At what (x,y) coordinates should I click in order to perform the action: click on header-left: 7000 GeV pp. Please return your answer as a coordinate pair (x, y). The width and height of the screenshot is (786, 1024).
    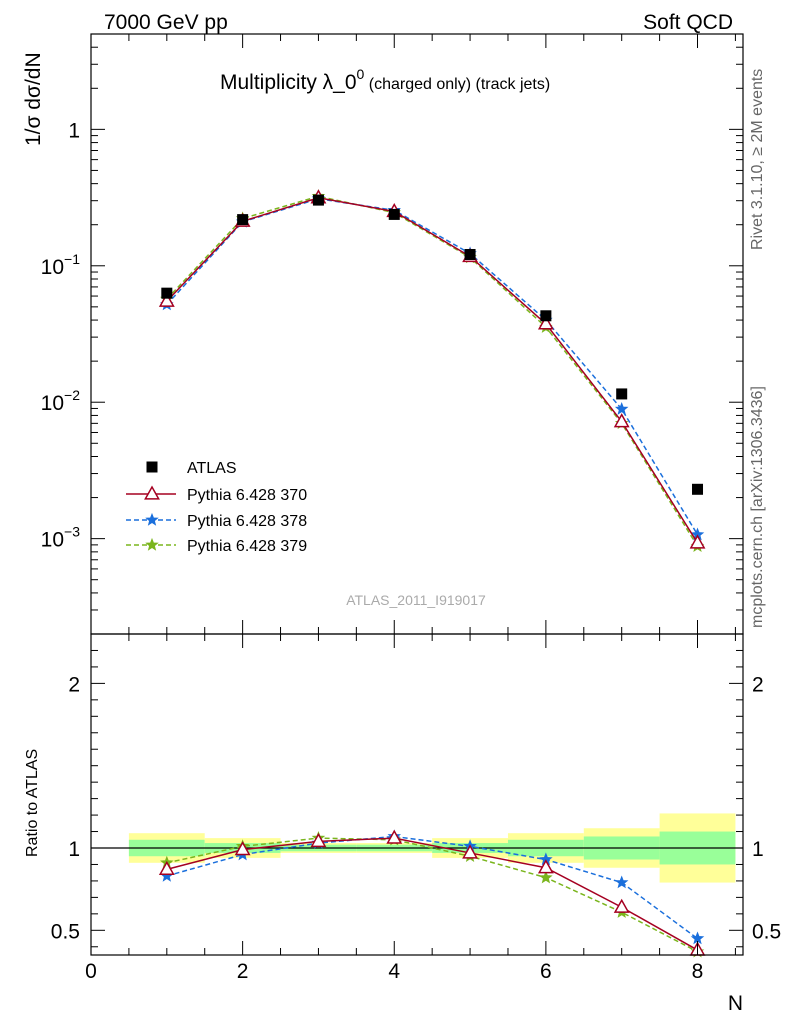
    Looking at the image, I should click on (166, 22).